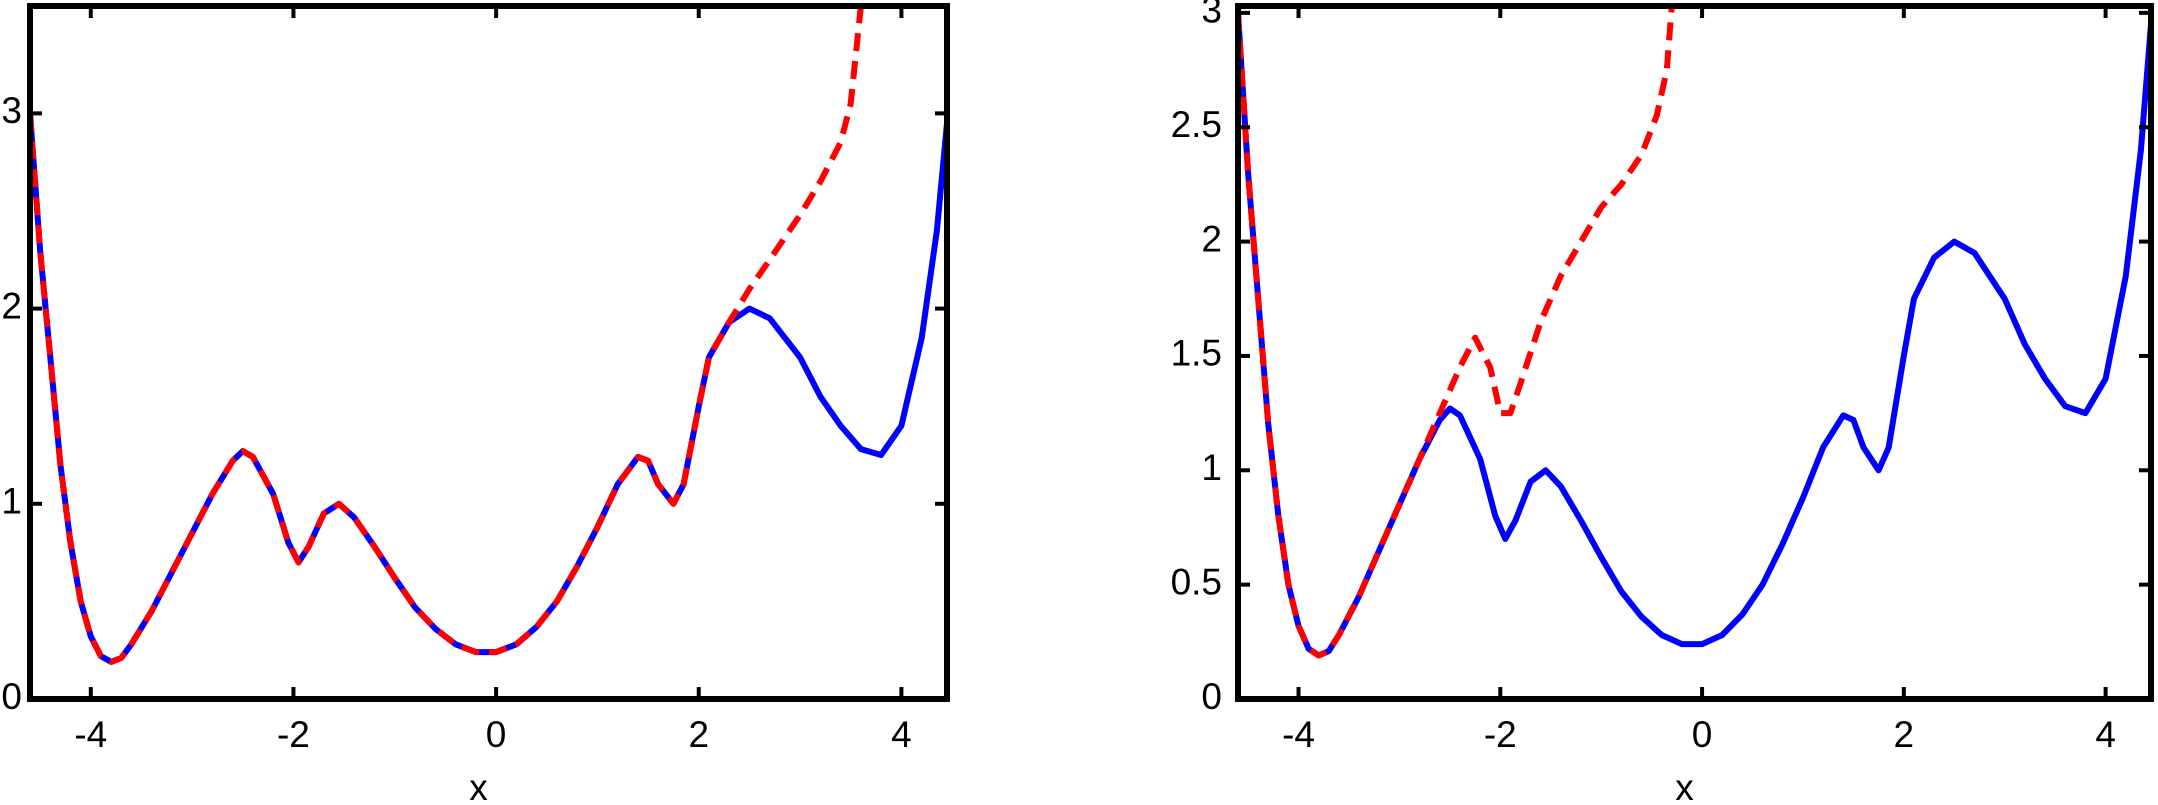 The height and width of the screenshot is (805, 2158). I want to click on y-tick-label: 2.5, so click(1196, 124).